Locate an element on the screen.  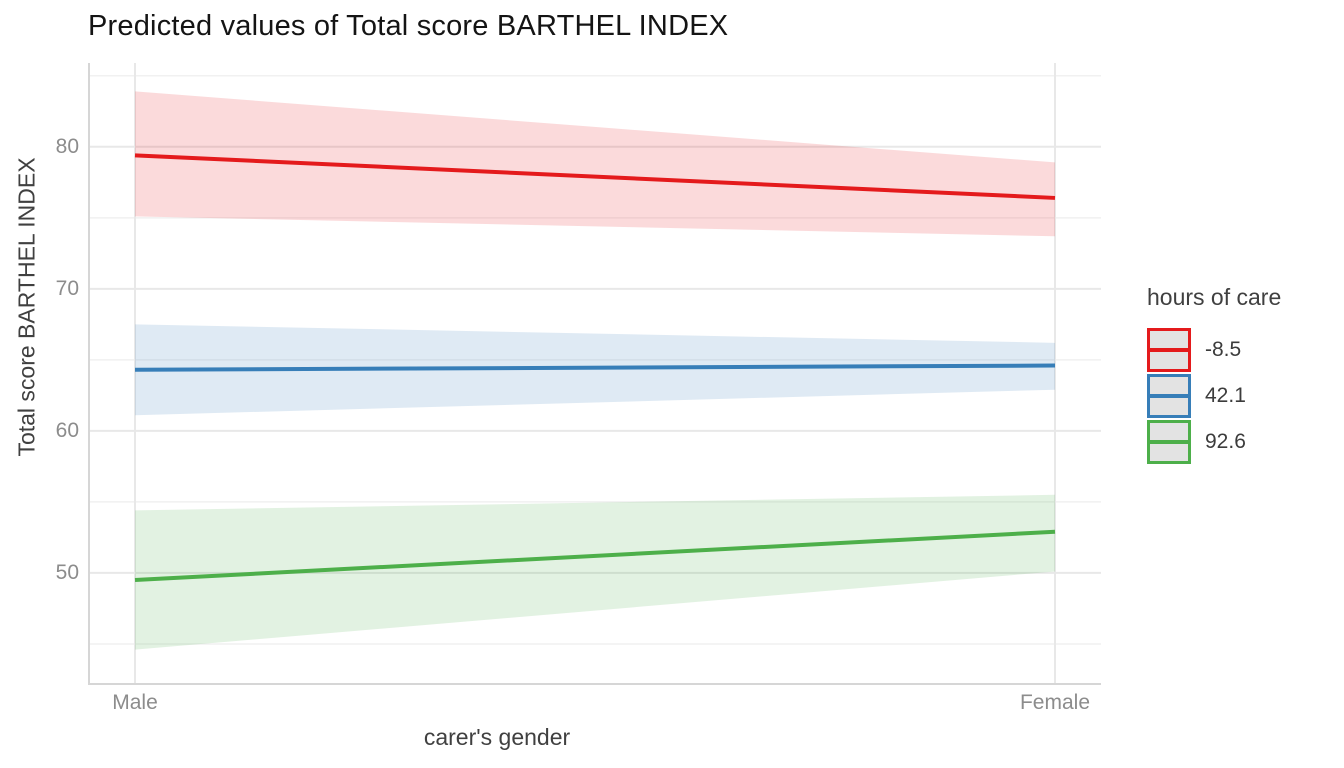
legend-title: hours of care is located at coordinates (1214, 297).